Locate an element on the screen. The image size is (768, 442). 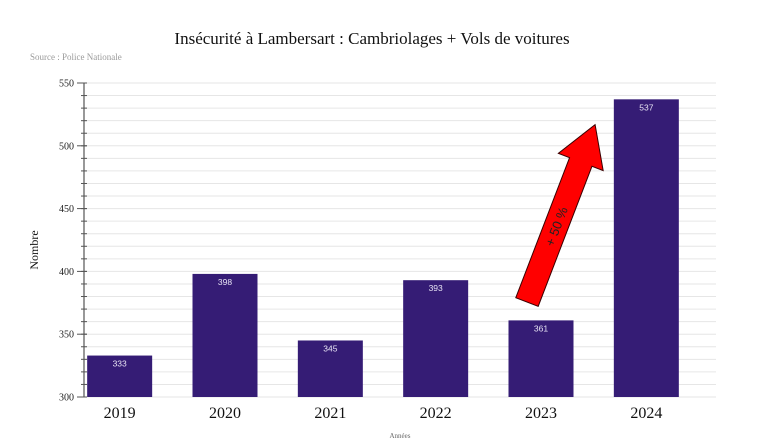
y-tick-label: 400 is located at coordinates (66, 272).